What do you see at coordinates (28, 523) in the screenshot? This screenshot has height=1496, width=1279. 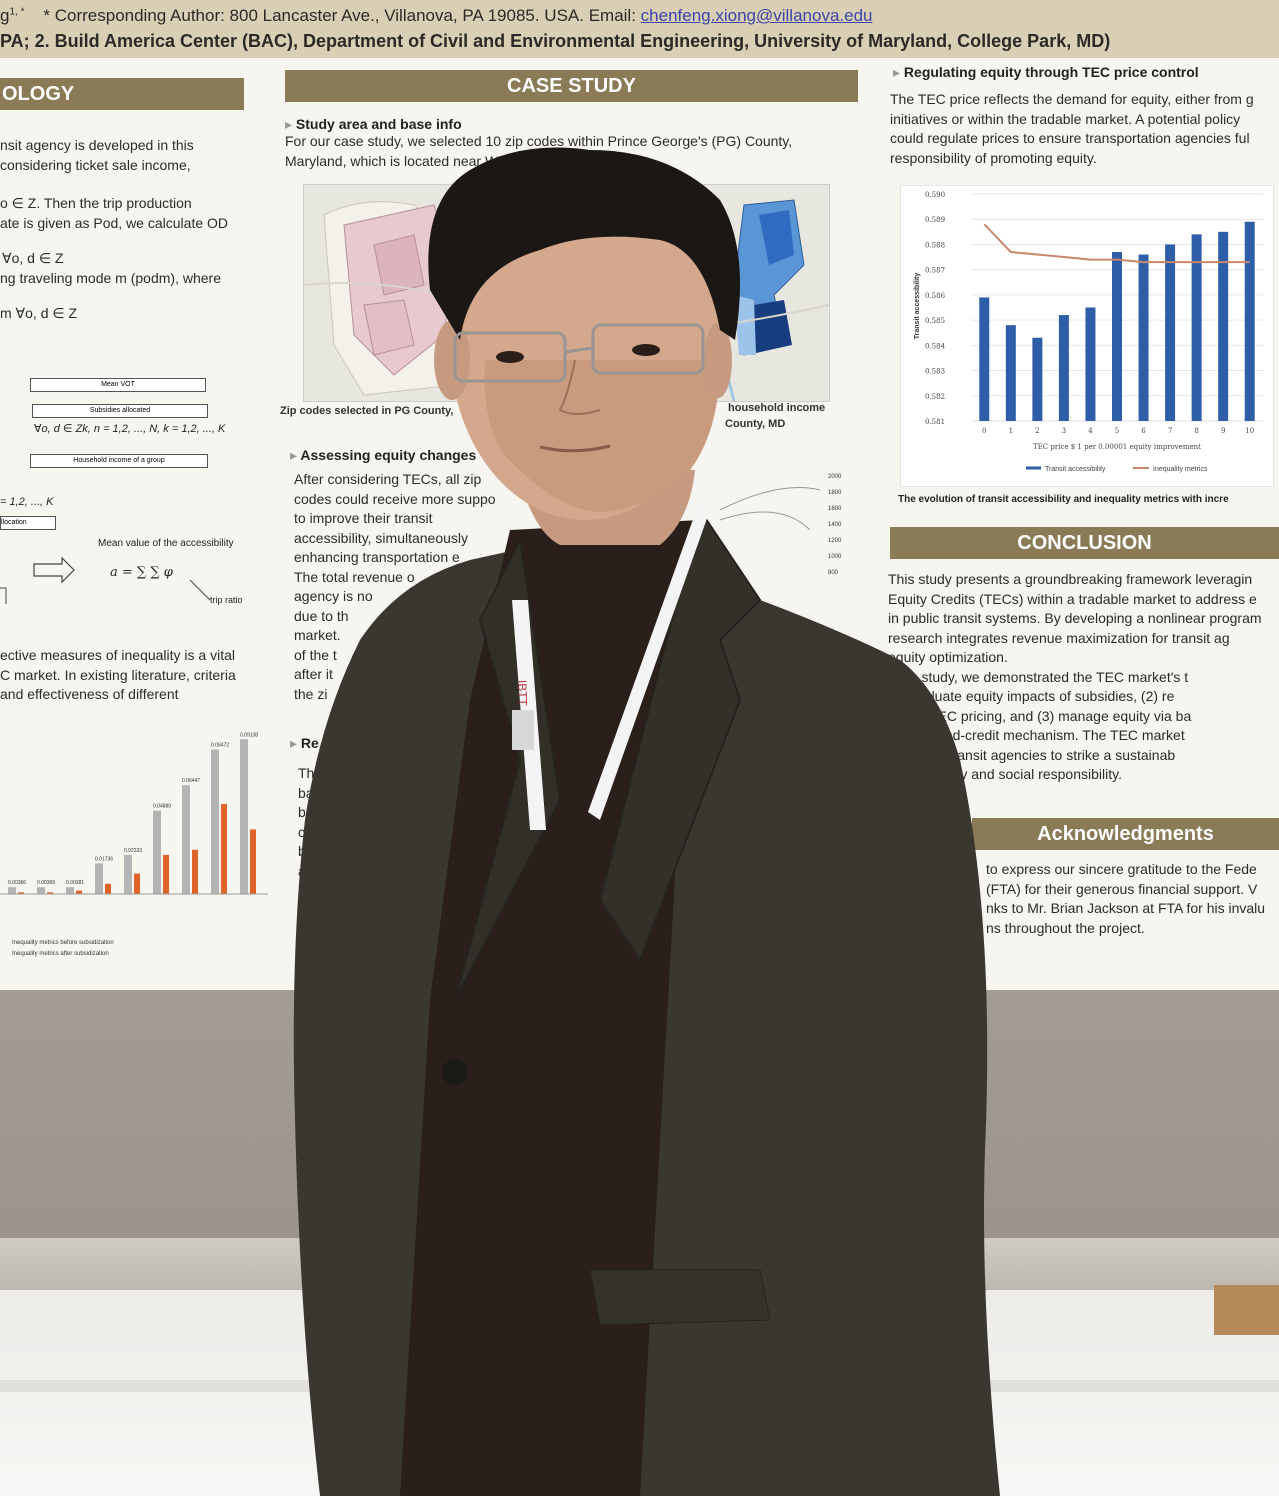 I see `box-allocation: llocation` at bounding box center [28, 523].